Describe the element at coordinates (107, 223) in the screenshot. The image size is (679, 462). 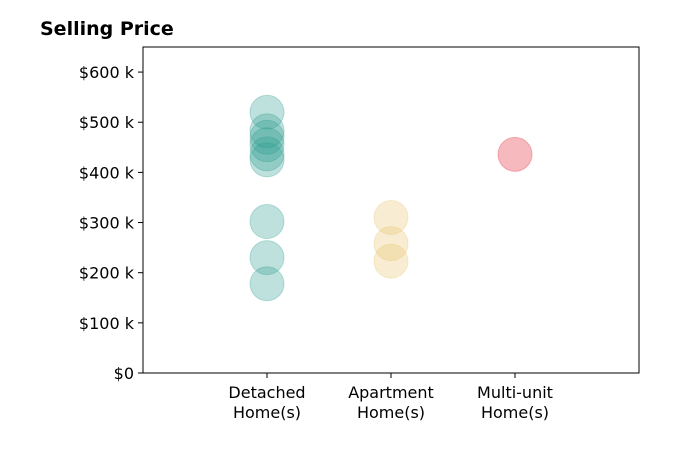
I see `y-tick-label: $300 k` at that location.